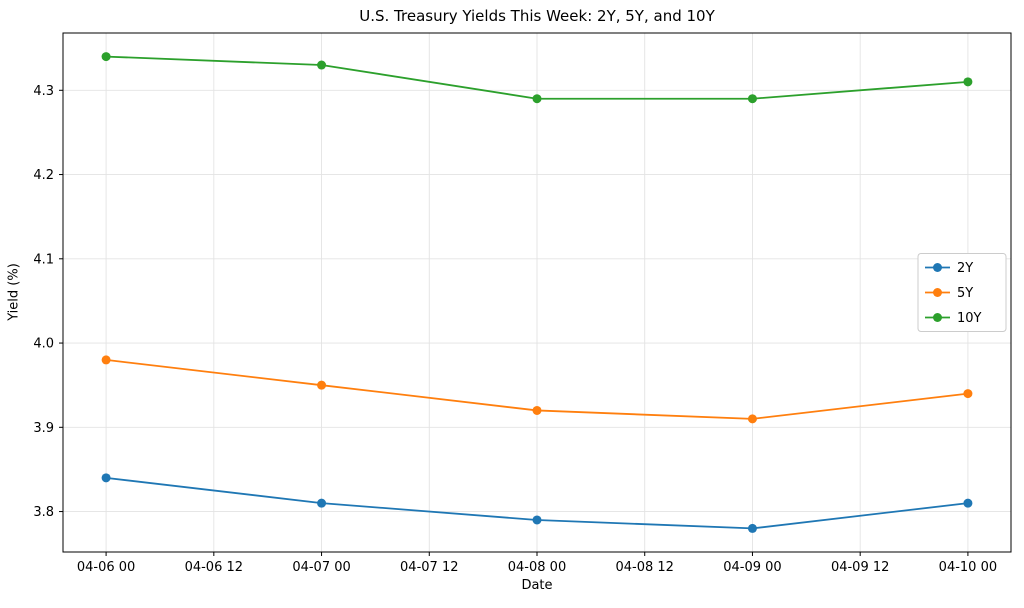 The height and width of the screenshot is (608, 1024). What do you see at coordinates (965, 268) in the screenshot?
I see `legend-label: 2Y` at bounding box center [965, 268].